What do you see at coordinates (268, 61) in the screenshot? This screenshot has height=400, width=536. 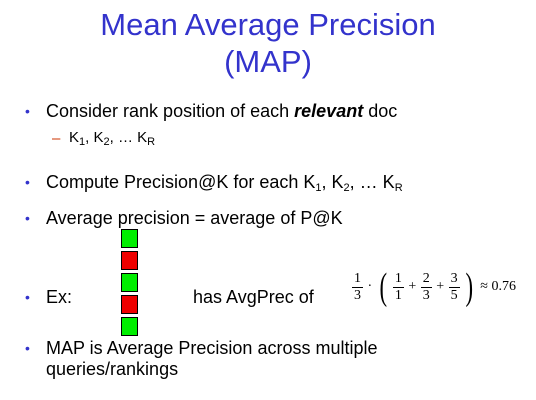 I see `title-line-2: (MAP)` at bounding box center [268, 61].